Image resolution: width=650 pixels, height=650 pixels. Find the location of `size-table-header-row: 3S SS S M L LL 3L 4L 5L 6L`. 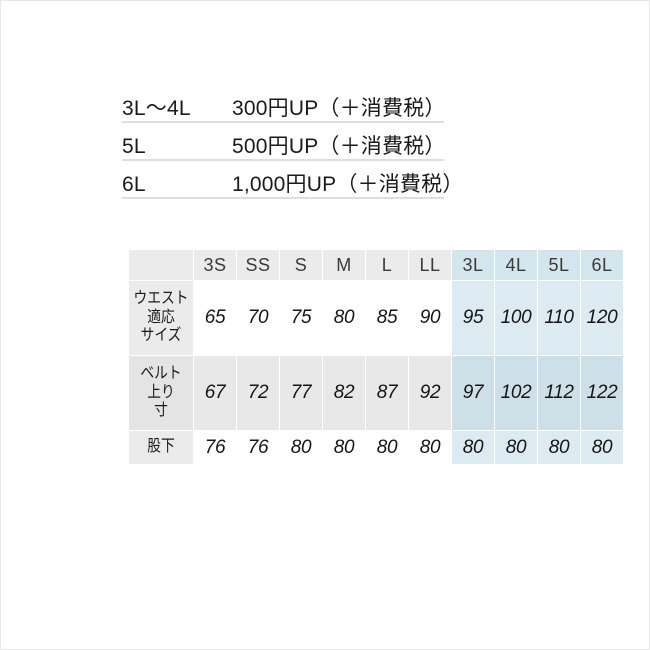

size-table-header-row: 3S SS S M L LL 3L 4L 5L 6L is located at coordinates (376, 265).